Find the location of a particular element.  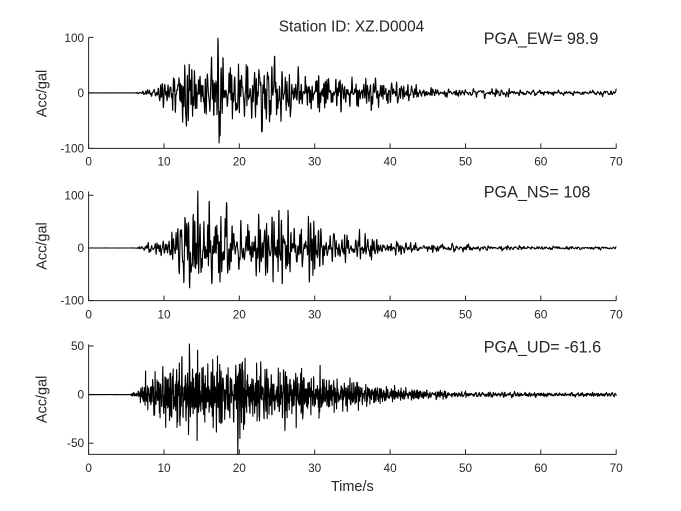

svg-text: Time/s is located at coordinates (352, 487).